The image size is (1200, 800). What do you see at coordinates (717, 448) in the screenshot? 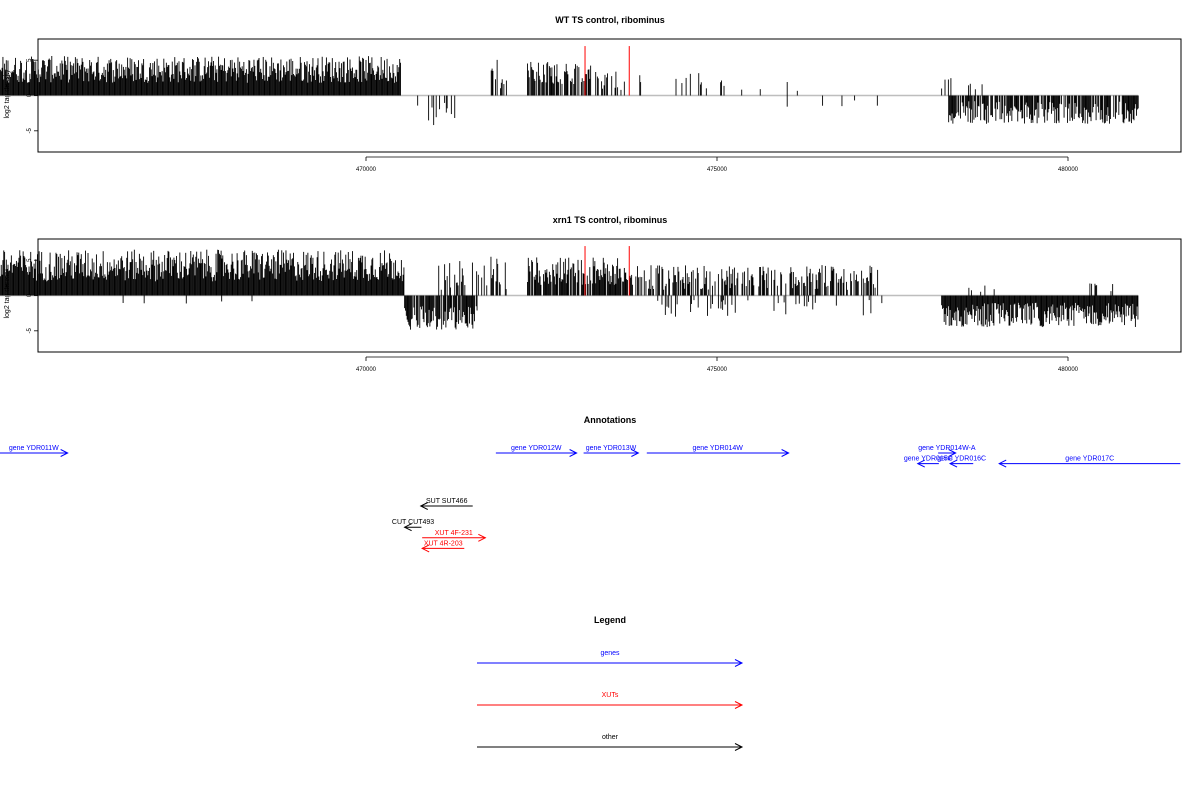
I see `feature-label: gene YDR014W` at bounding box center [717, 448].